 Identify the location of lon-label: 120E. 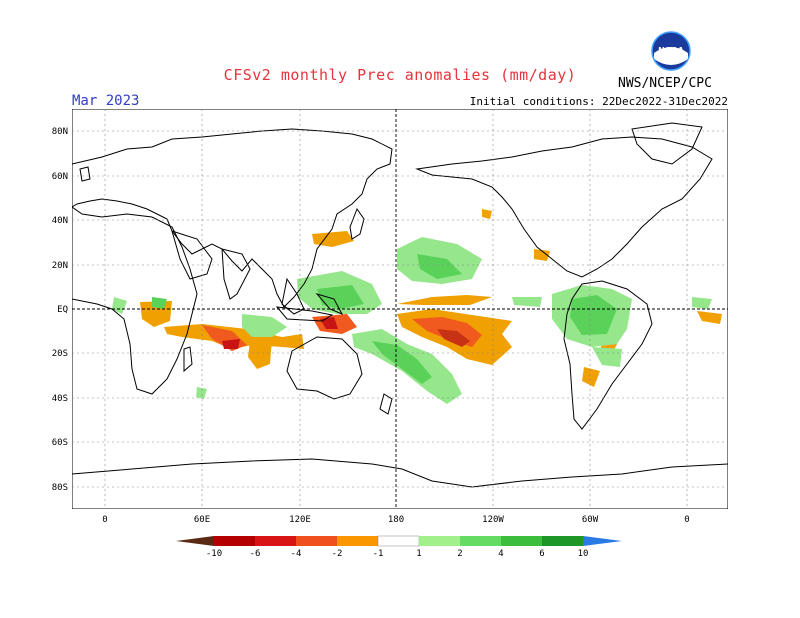
(300, 520).